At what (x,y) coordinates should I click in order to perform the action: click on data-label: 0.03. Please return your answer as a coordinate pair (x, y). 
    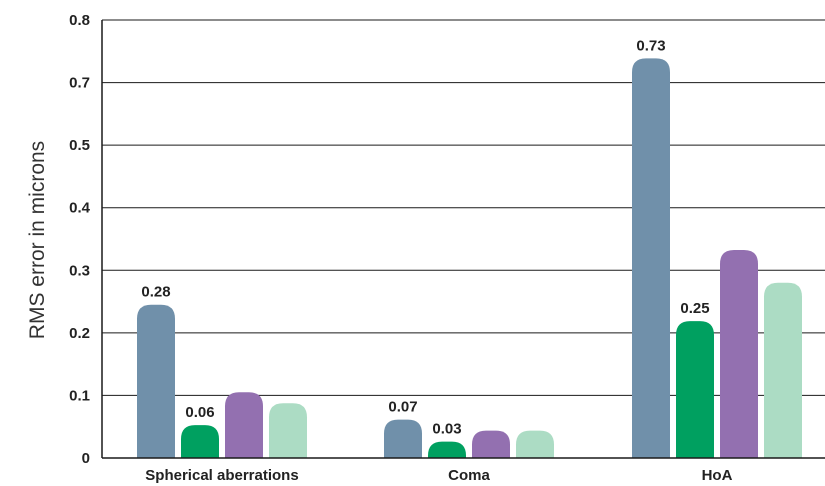
    Looking at the image, I should click on (446, 429).